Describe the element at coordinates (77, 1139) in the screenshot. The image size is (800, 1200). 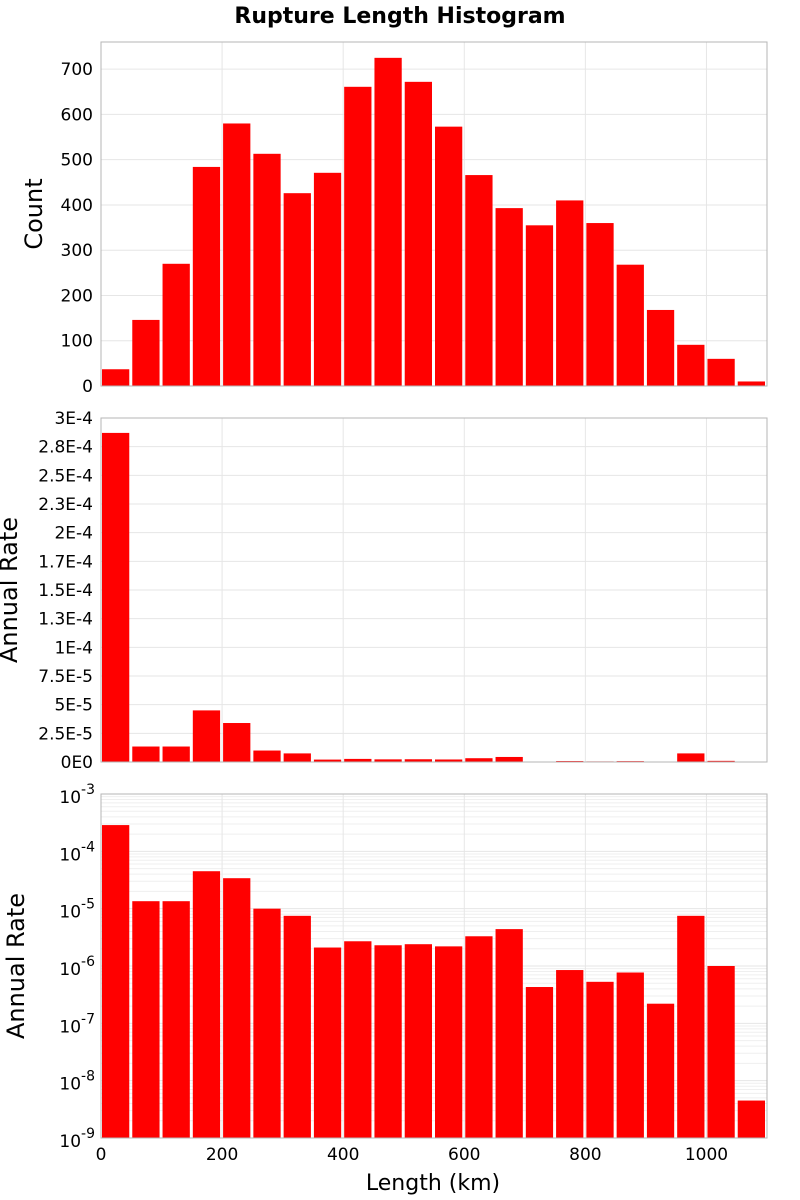
I see `y-tick-label: 10⁻⁹` at that location.